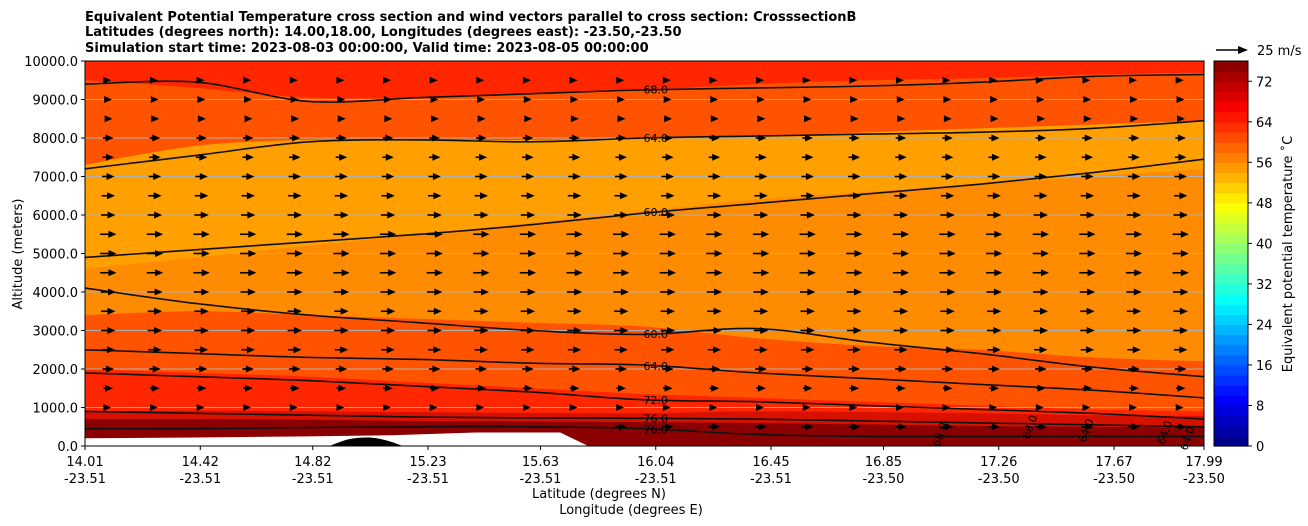 The width and height of the screenshot is (1308, 526). What do you see at coordinates (56, 370) in the screenshot?
I see `y-tick-label-2: 2000.0` at bounding box center [56, 370].